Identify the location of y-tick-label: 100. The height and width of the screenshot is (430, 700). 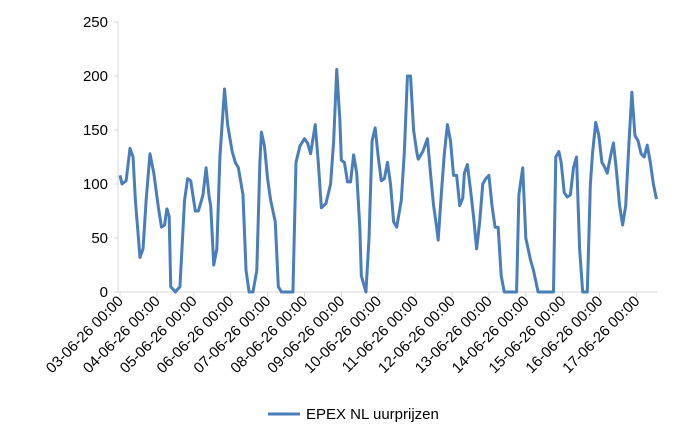
(95, 184).